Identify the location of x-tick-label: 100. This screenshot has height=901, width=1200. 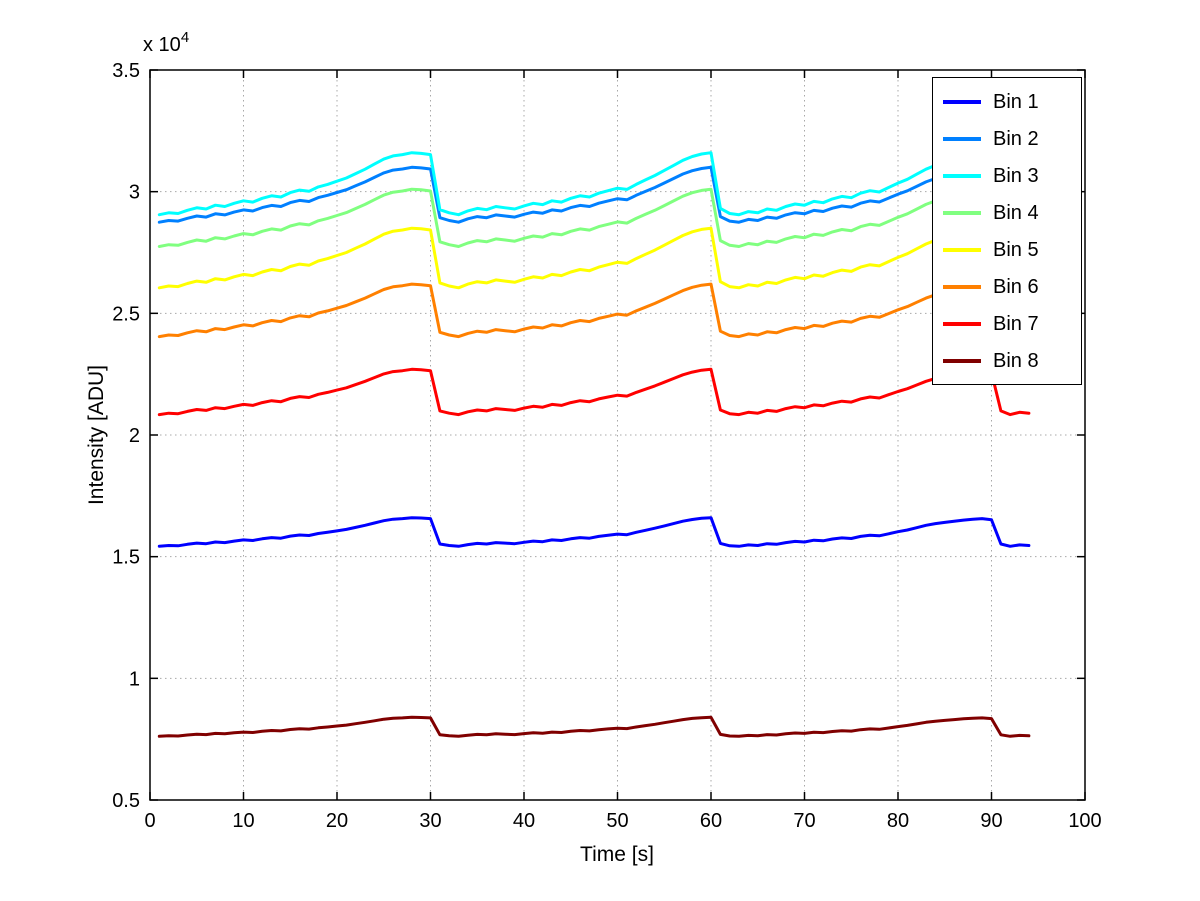
(1084, 821).